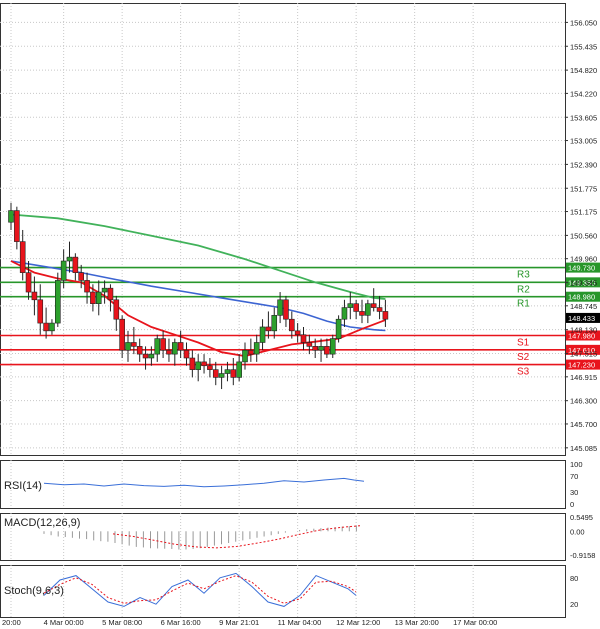 Image resolution: width=600 pixels, height=629 pixels. Describe the element at coordinates (583, 235) in the screenshot. I see `price-tick-label: 150.560` at that location.